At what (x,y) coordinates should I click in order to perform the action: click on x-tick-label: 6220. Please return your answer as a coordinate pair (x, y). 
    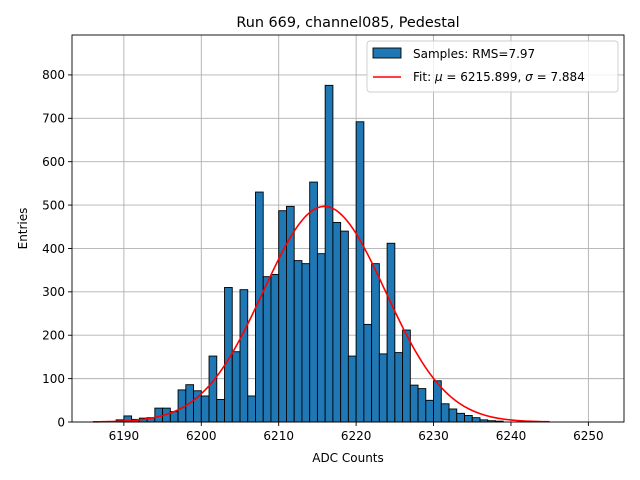
    Looking at the image, I should click on (356, 436).